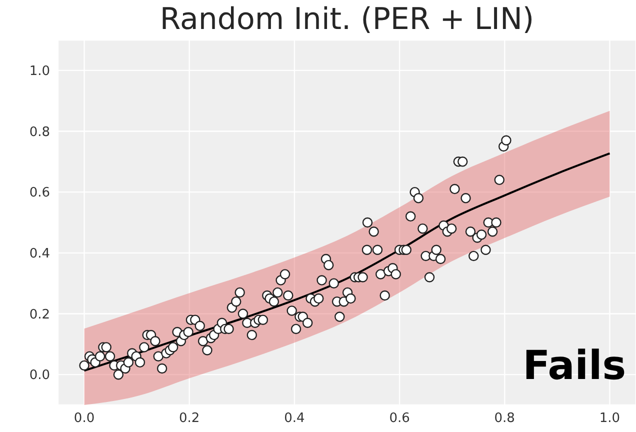 The height and width of the screenshot is (432, 636). I want to click on x-tick-label: 0.4, so click(294, 418).